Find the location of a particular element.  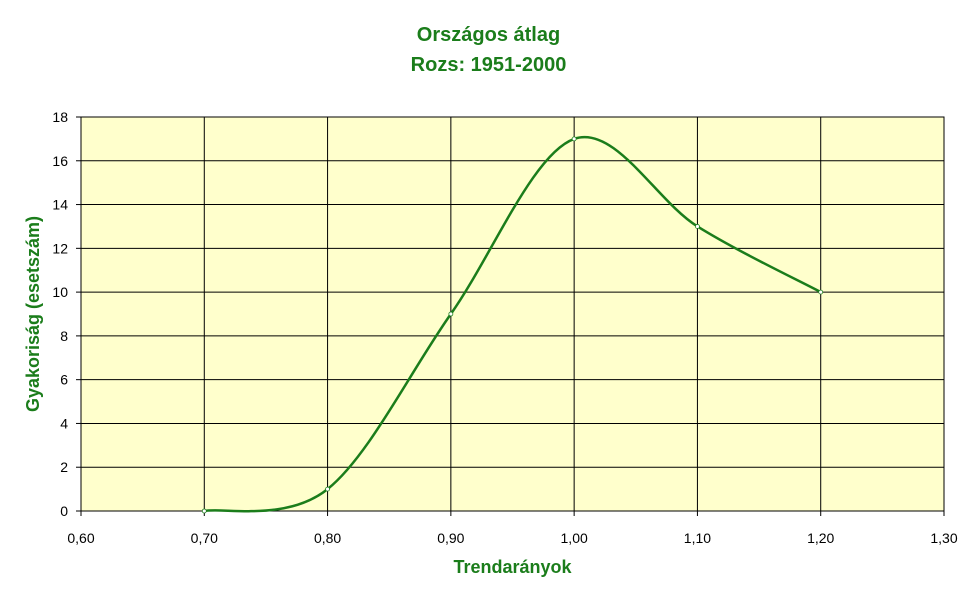

y-tick-label: 14 is located at coordinates (60, 205).